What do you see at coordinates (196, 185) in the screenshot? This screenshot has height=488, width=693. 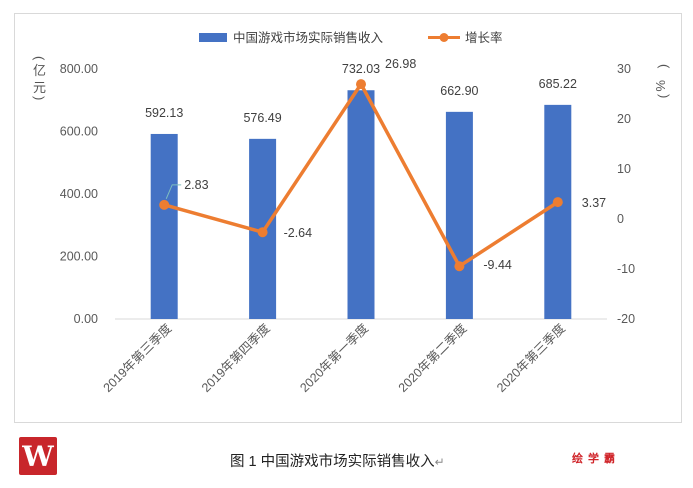 I see `line-value-label: 2.83` at bounding box center [196, 185].